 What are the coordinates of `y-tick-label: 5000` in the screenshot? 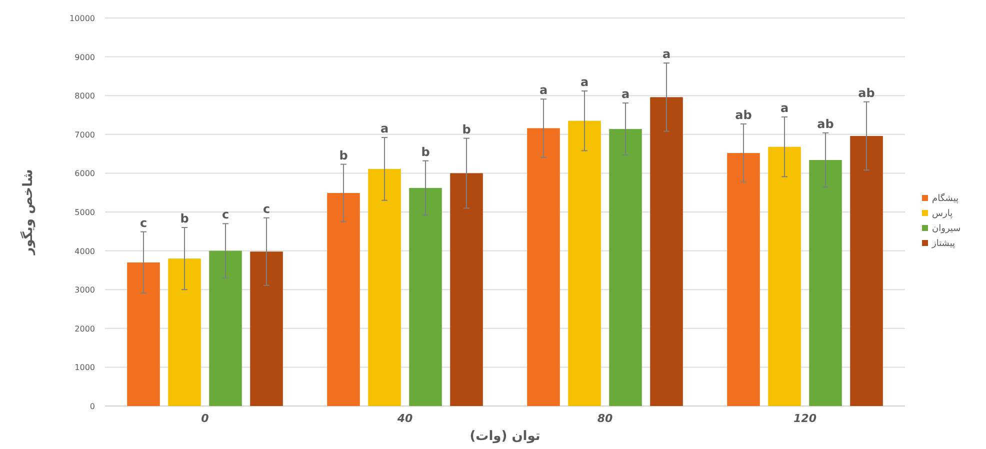 It's located at (84, 212).